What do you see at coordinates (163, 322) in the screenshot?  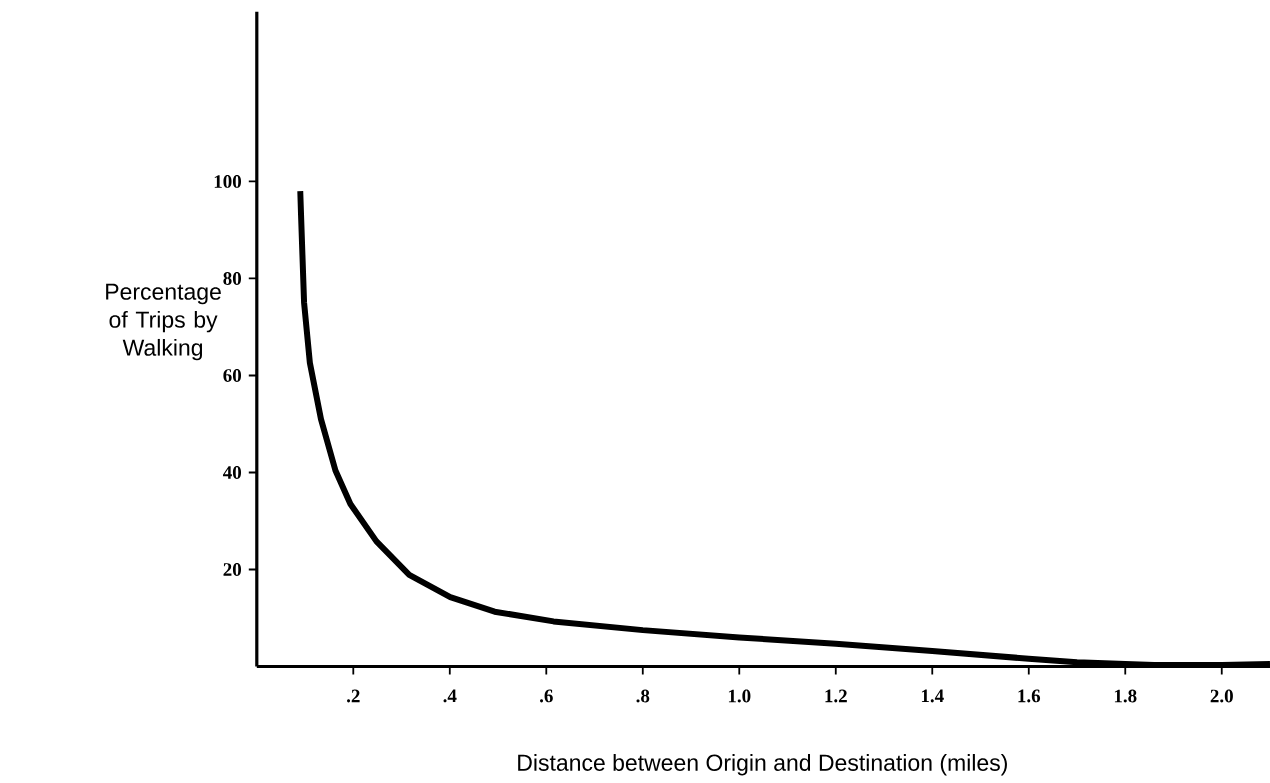 I see `y-axis-title: Percentage of Trips by Walking` at bounding box center [163, 322].